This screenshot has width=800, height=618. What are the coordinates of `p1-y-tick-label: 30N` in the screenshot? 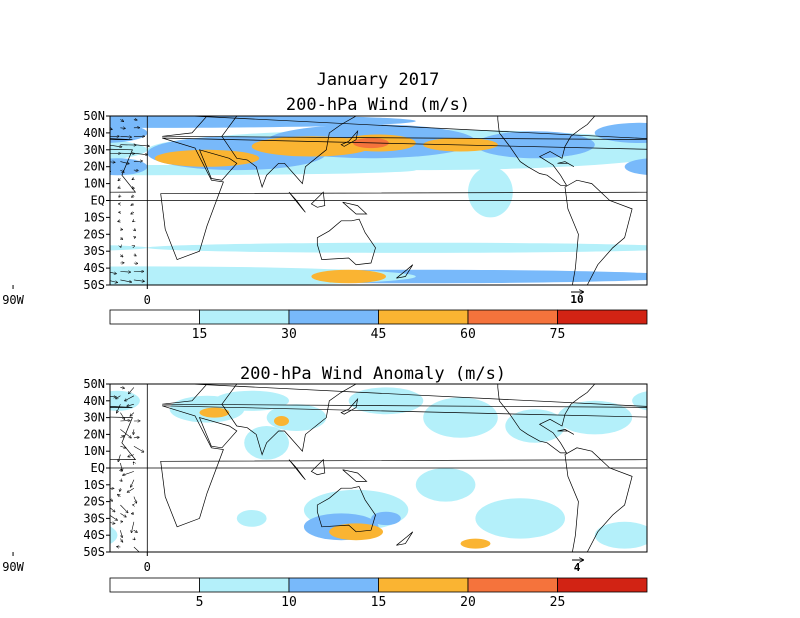 It's located at (94, 150).